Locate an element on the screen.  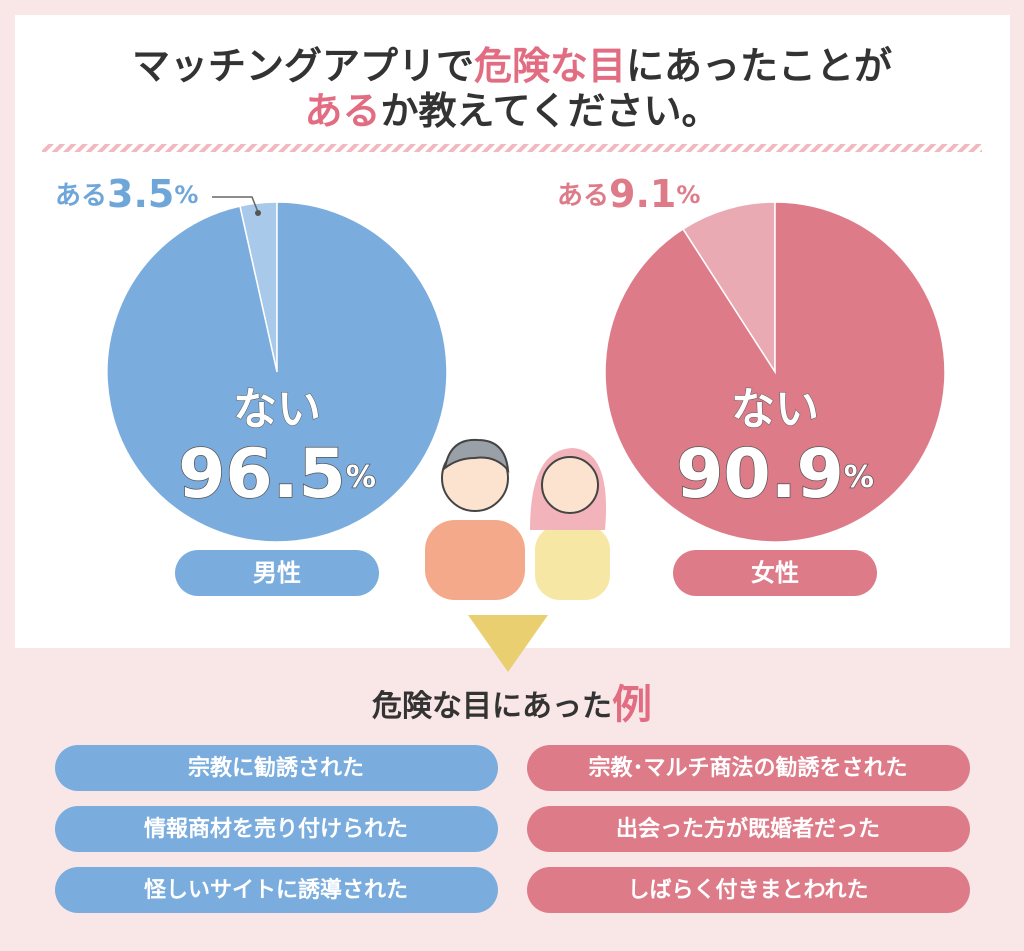
example-text: しばらく付きまとわれた is located at coordinates (748, 890).